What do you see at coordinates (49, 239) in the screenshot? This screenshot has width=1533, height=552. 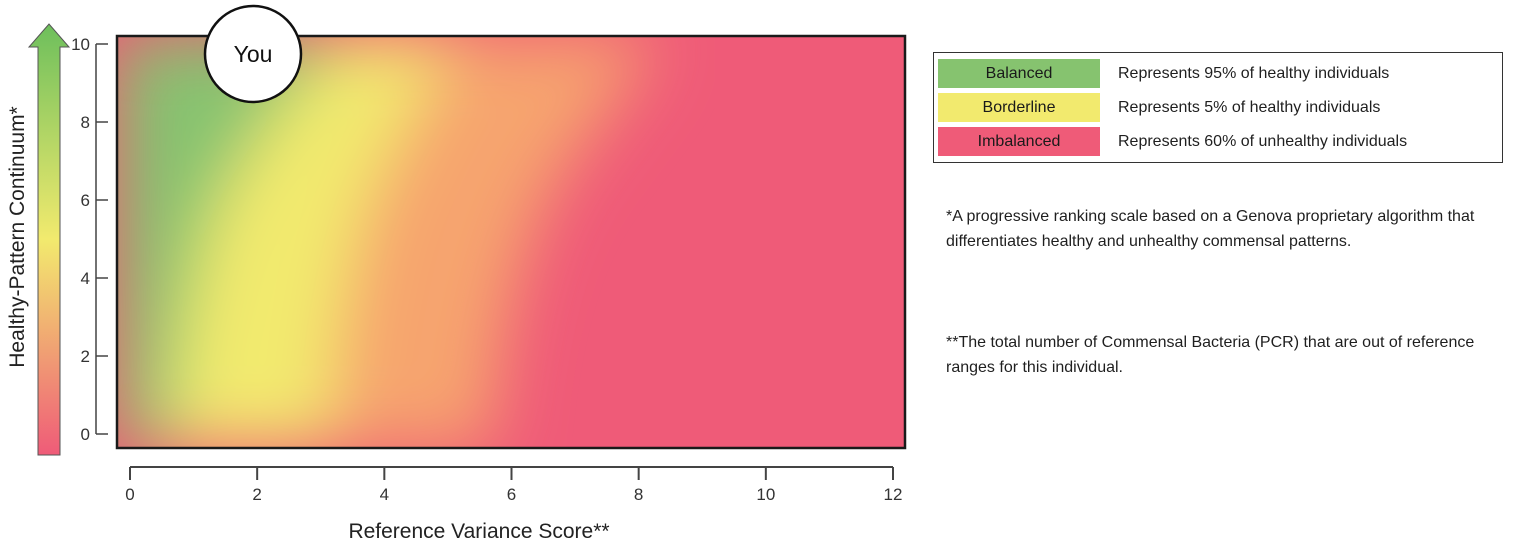 I see `y-axis-arrow` at bounding box center [49, 239].